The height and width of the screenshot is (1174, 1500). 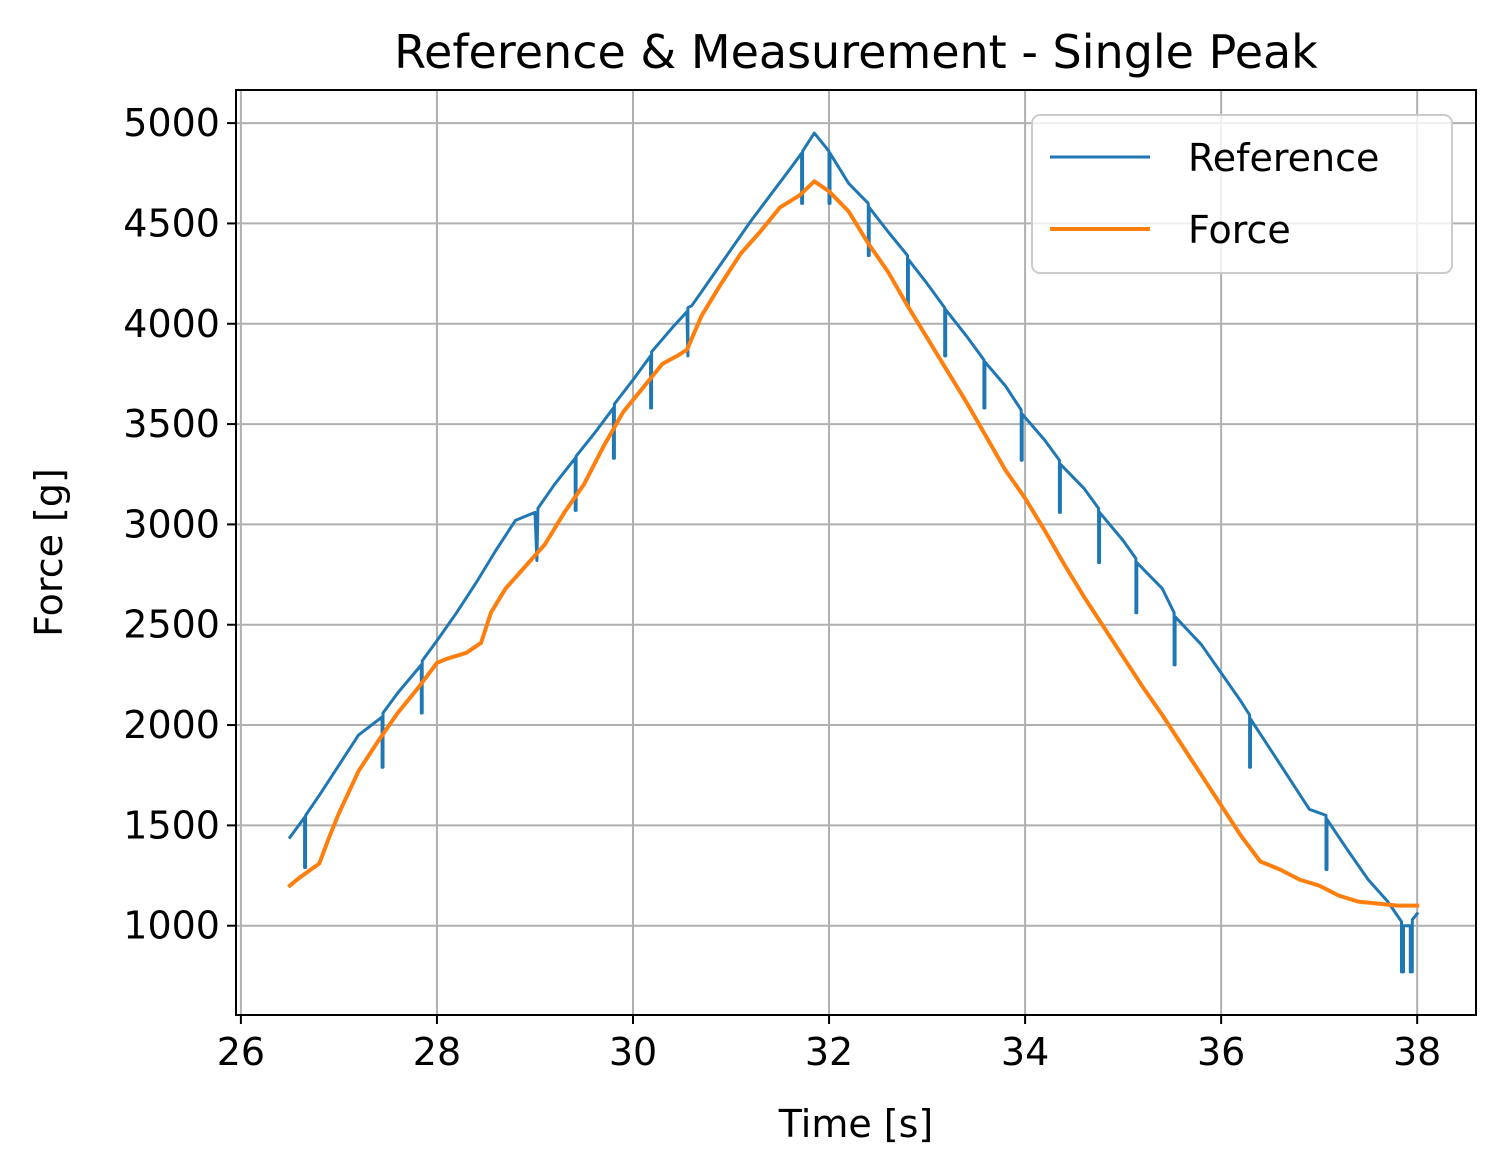 I want to click on x-tick-label: 28, so click(x=437, y=1052).